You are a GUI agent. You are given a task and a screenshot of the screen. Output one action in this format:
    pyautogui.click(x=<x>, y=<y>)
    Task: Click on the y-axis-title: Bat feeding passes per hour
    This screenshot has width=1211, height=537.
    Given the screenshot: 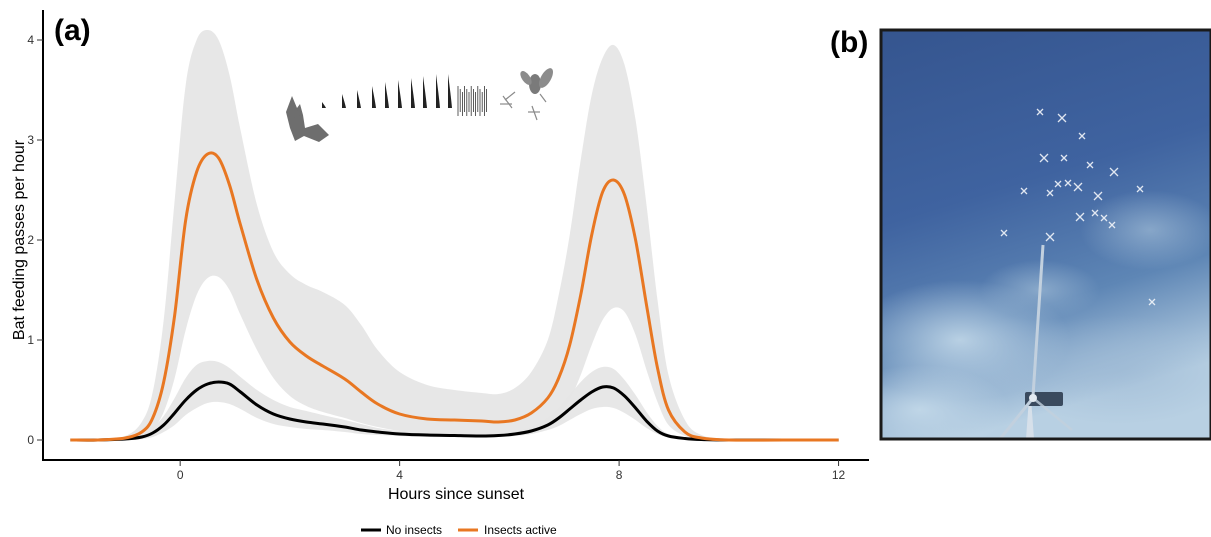 What is the action you would take?
    pyautogui.click(x=19, y=239)
    